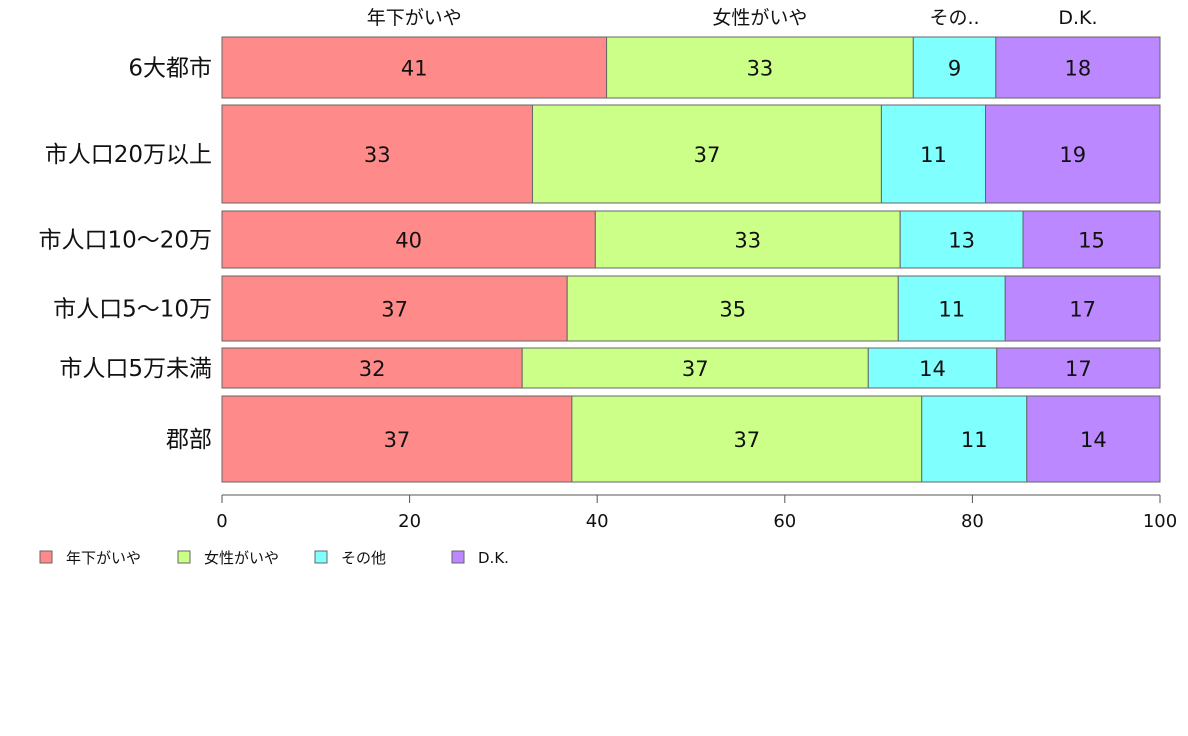 The width and height of the screenshot is (1188, 736). What do you see at coordinates (972, 521) in the screenshot?
I see `x-tick-label: 80` at bounding box center [972, 521].